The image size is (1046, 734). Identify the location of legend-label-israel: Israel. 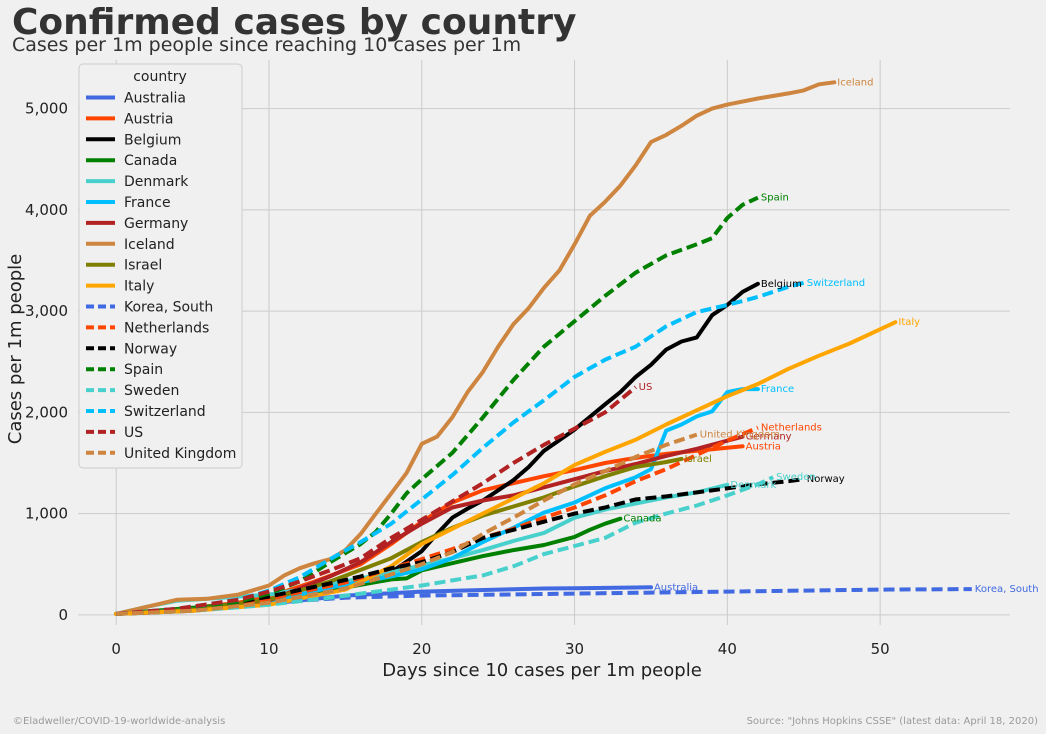
(143, 266).